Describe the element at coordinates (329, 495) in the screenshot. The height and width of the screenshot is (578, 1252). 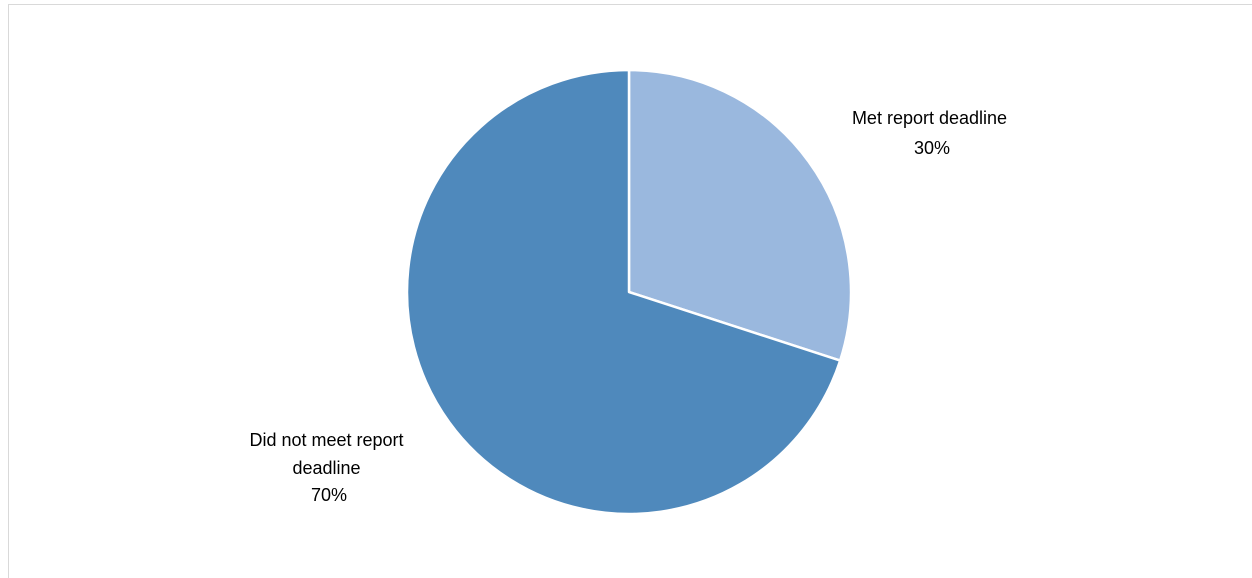
I see `slice-label-did-not-meet-value: 70%` at that location.